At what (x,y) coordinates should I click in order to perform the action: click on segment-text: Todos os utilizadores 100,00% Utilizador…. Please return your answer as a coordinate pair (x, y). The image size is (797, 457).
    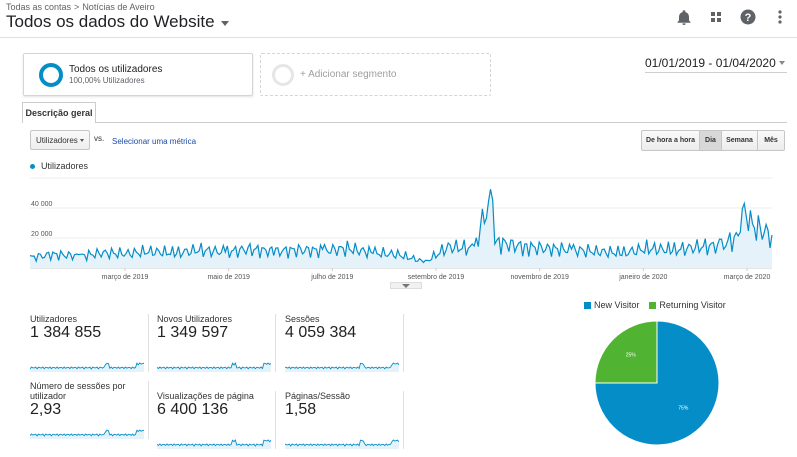
    Looking at the image, I should click on (115, 74).